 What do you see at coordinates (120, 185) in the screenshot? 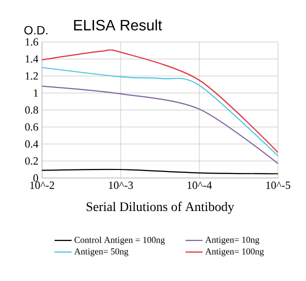
I see `x-tick-label: 10^-3` at bounding box center [120, 185].